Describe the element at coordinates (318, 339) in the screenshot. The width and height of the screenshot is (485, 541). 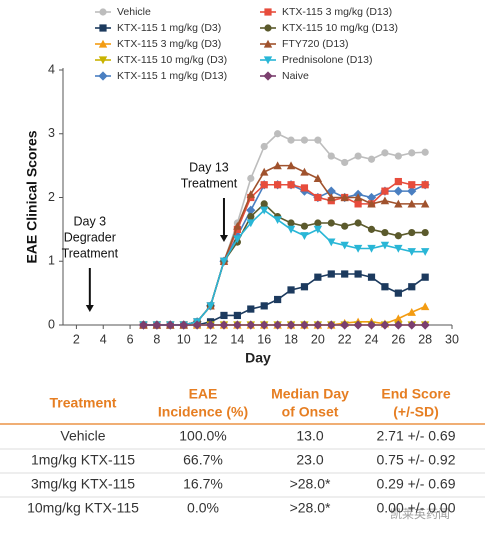
I see `x-tick-label: 20` at that location.